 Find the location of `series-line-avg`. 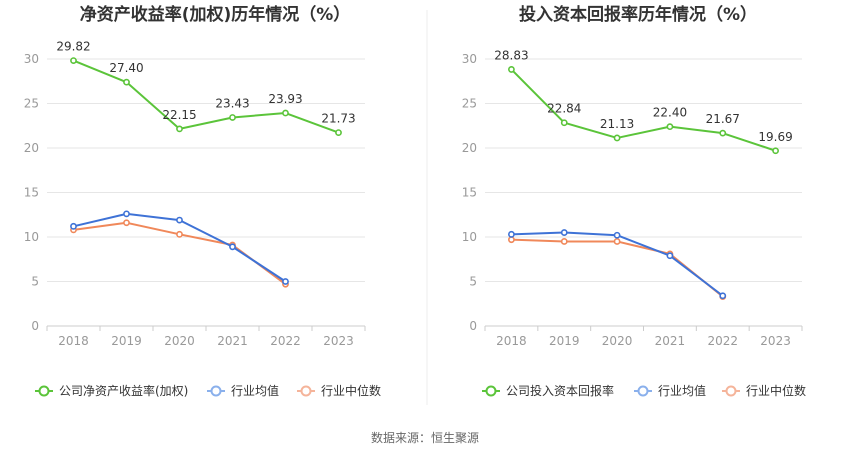

series-line-avg is located at coordinates (180, 247).